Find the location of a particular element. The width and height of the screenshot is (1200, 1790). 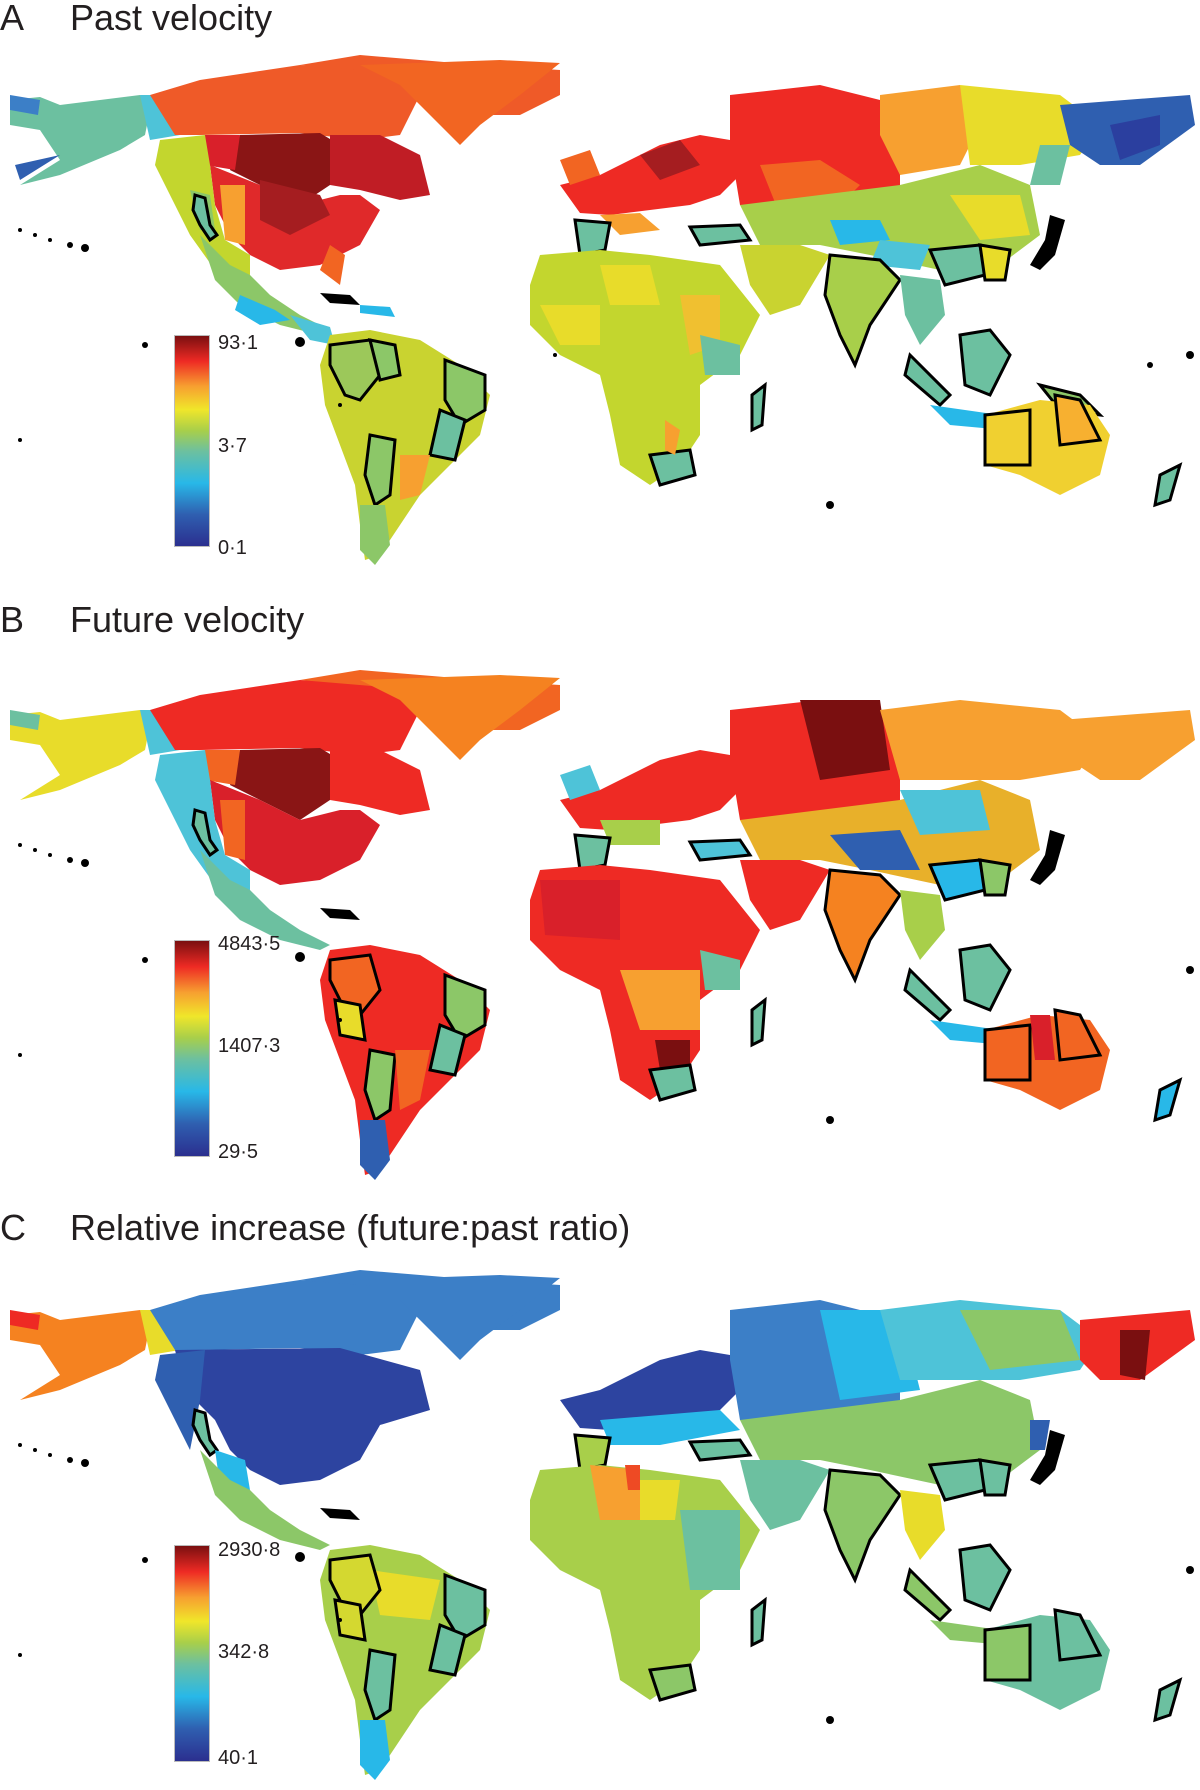

colorbar-mid-label: 3·7 is located at coordinates (232, 446).